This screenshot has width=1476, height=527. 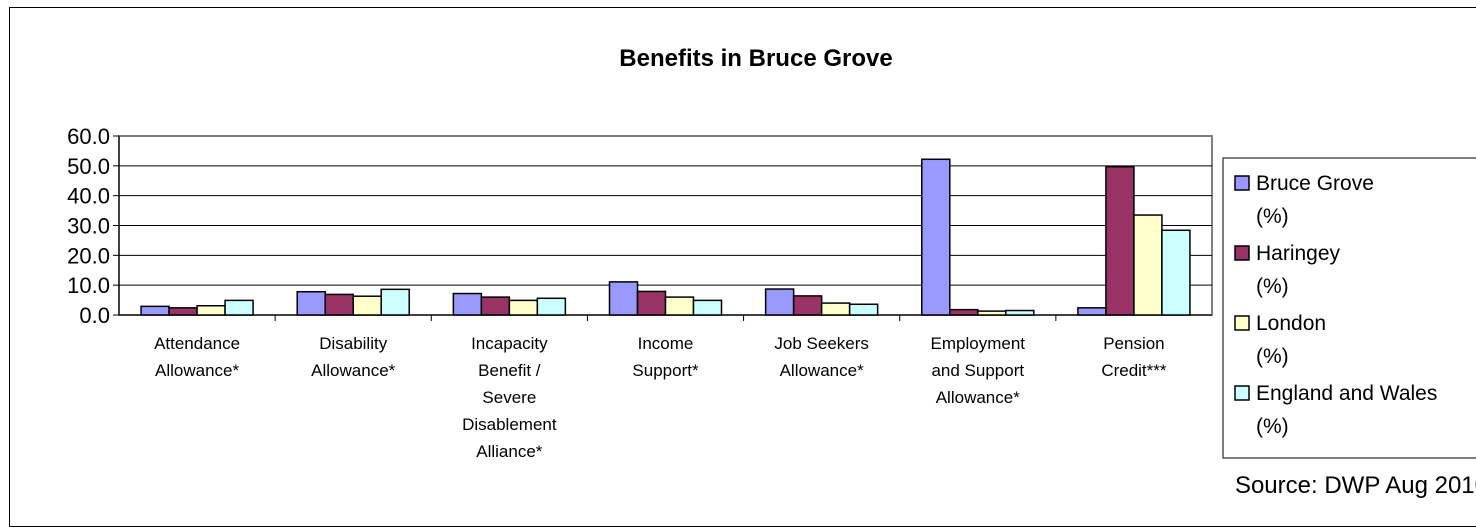 What do you see at coordinates (88, 255) in the screenshot?
I see `y-tick-label: 20.0` at bounding box center [88, 255].